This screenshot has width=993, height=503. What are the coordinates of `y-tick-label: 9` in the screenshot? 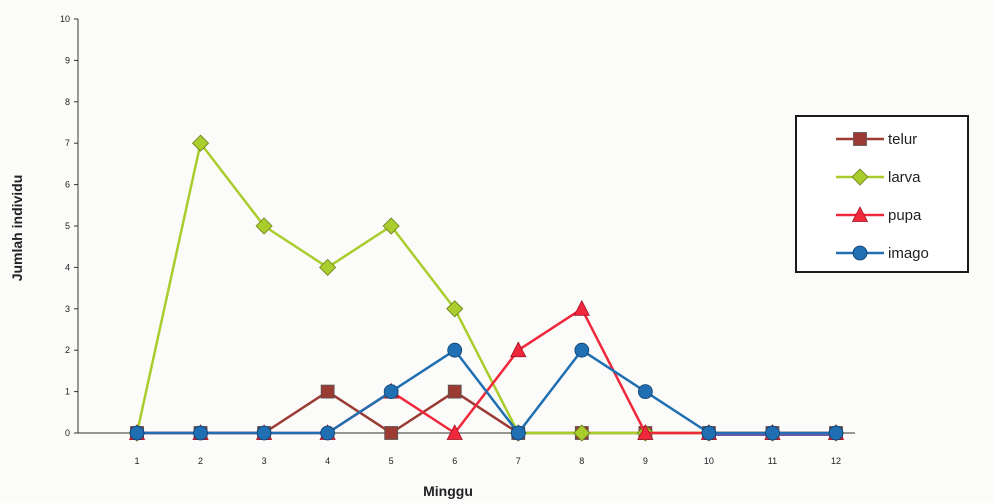 It's located at (67, 60).